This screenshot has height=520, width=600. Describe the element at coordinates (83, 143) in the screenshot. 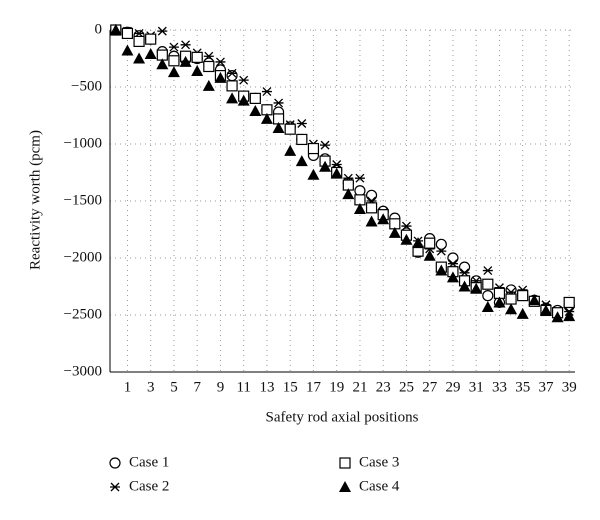

I see `y-tick-label: −1000` at that location.